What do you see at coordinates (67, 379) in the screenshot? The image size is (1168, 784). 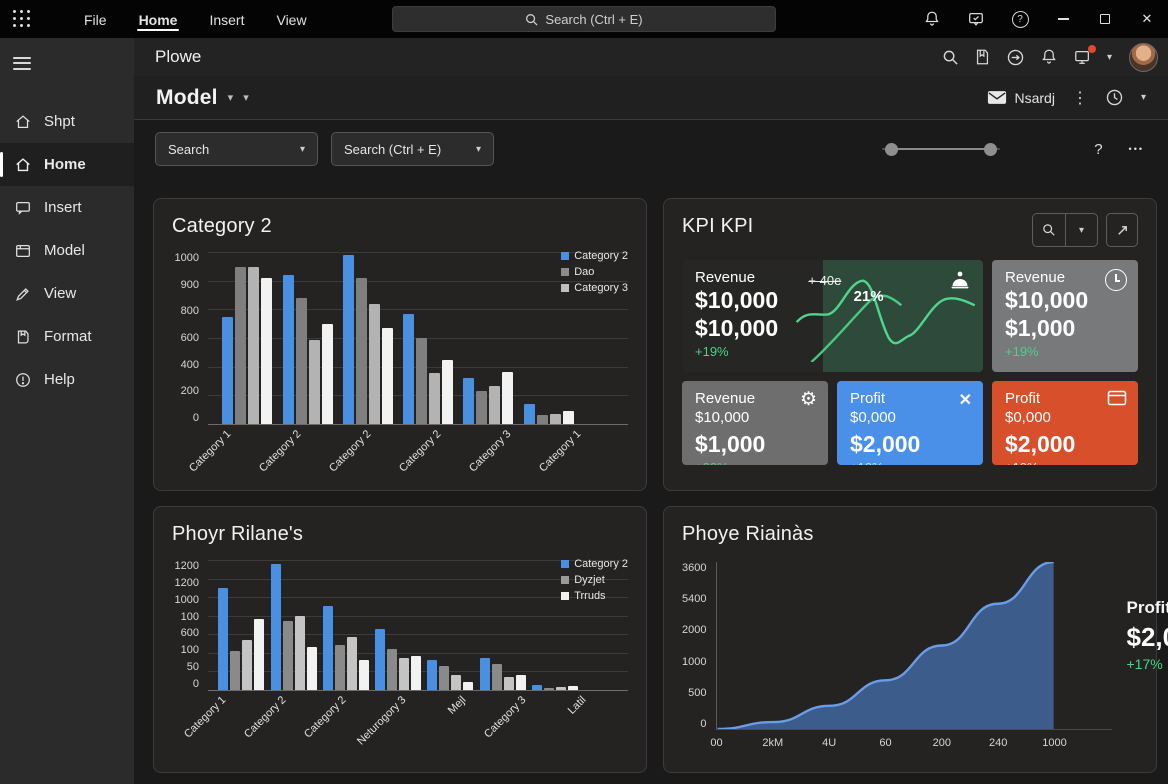 I see `sidebar-item-help: Help` at bounding box center [67, 379].